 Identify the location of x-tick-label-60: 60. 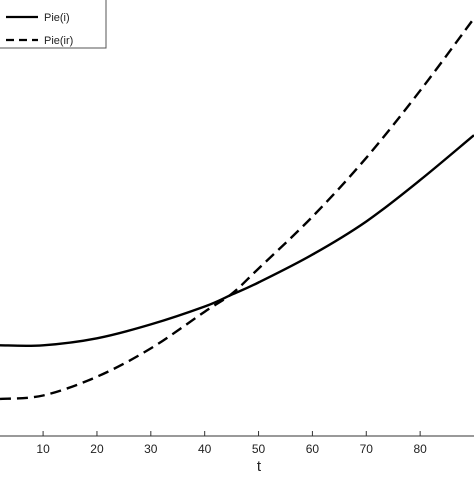
(313, 449).